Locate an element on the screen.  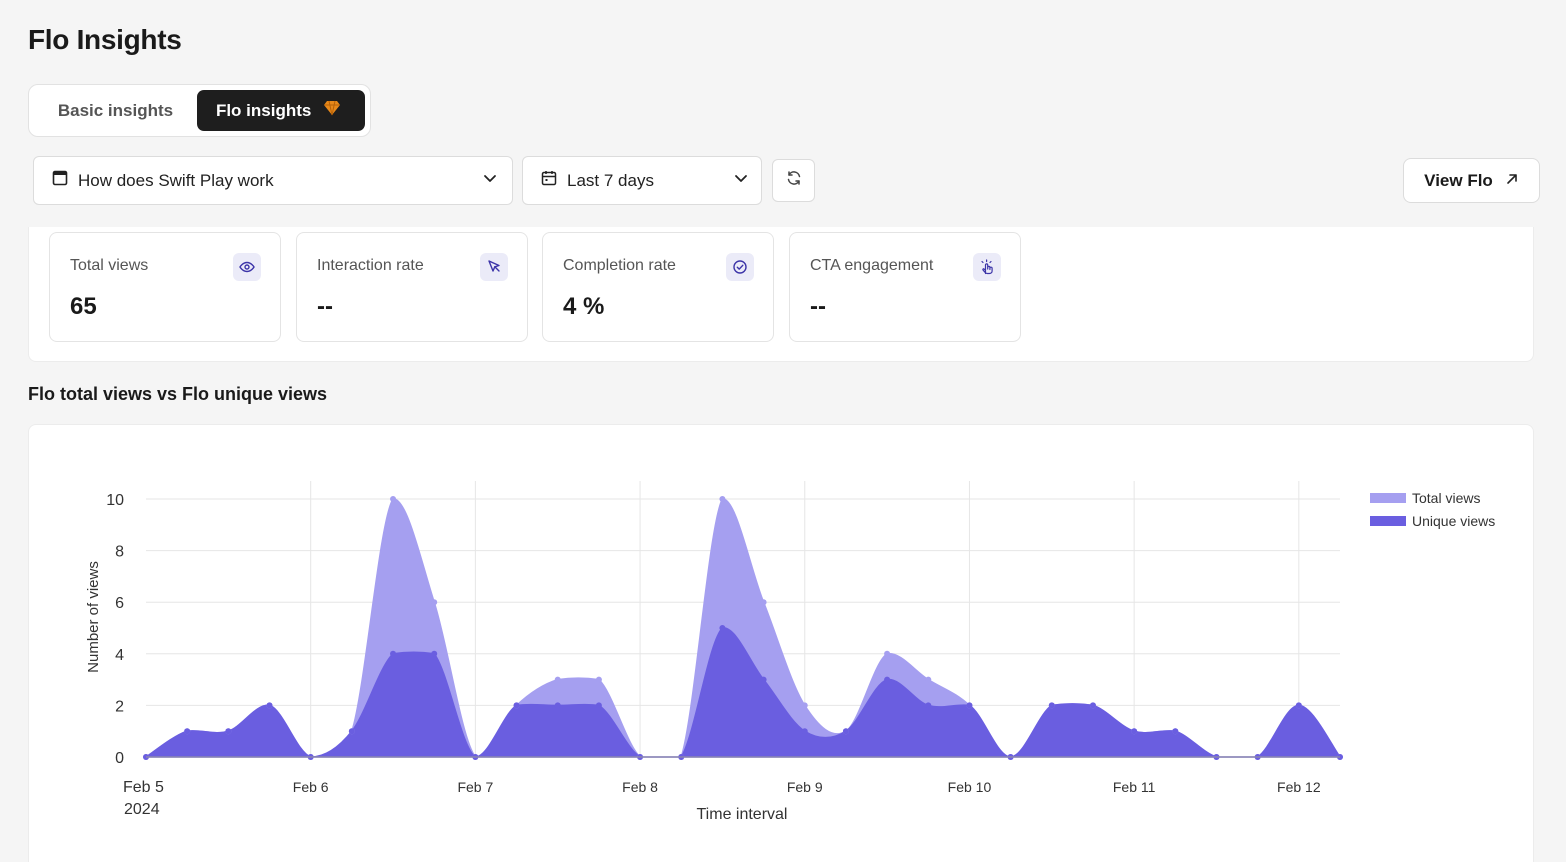
chart-legend: Total views Unique views is located at coordinates (1432, 509).